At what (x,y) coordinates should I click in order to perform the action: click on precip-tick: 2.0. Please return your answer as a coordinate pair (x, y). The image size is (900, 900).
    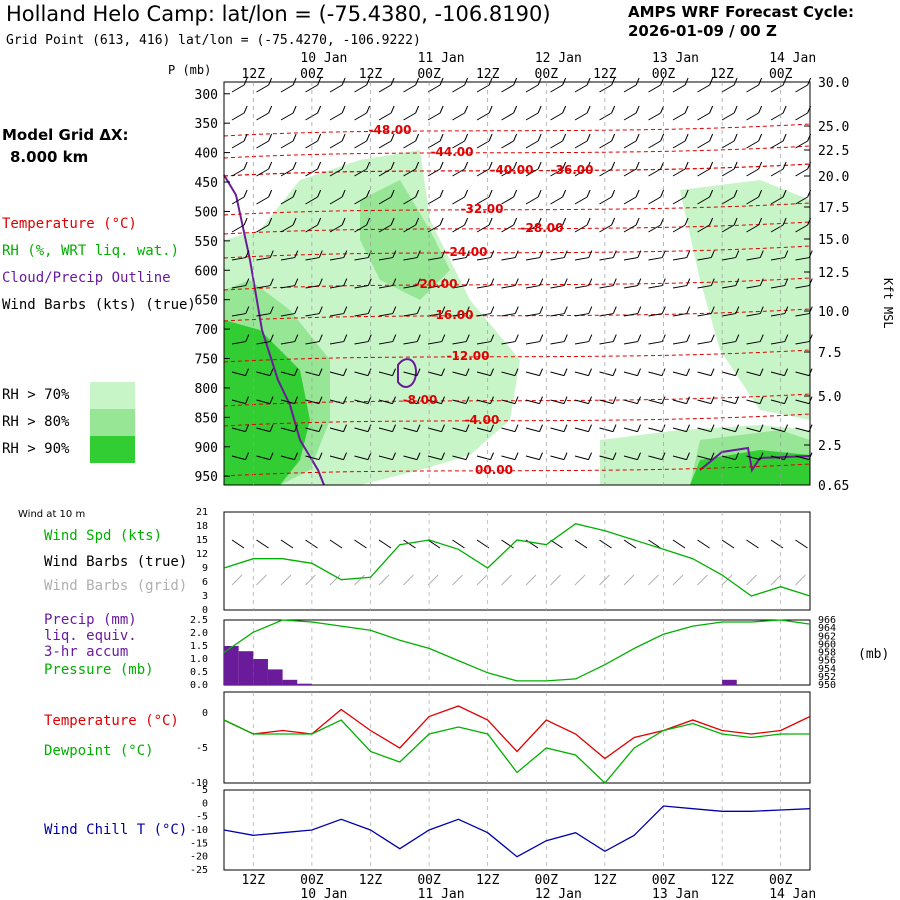
    Looking at the image, I should click on (199, 633).